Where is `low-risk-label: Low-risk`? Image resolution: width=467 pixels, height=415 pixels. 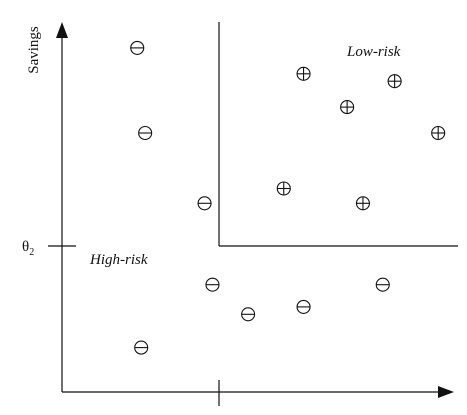
low-risk-label: Low-risk is located at coordinates (373, 52).